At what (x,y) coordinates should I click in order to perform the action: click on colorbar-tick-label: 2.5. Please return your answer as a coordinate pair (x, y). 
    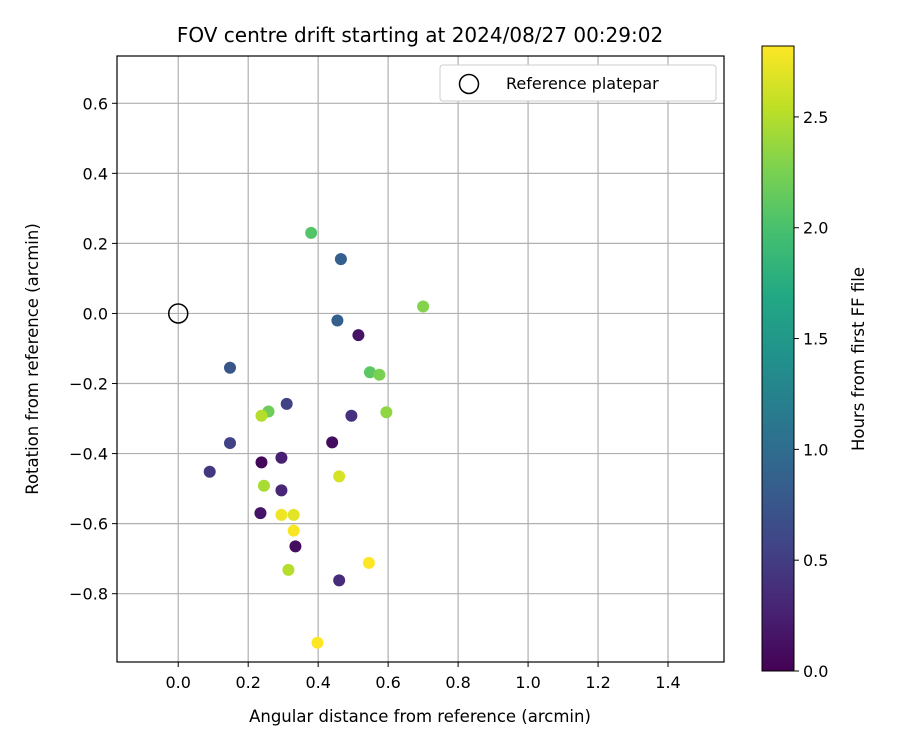
    Looking at the image, I should click on (815, 117).